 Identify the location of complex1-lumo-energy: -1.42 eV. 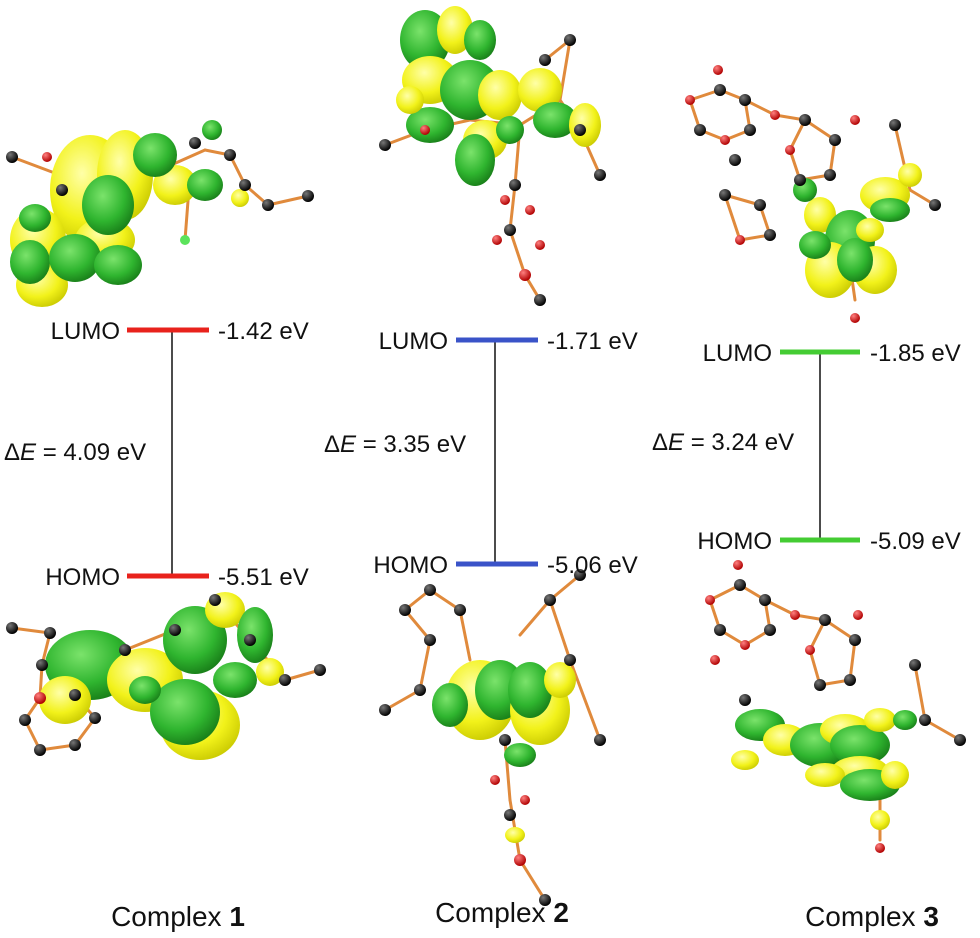
(263, 331).